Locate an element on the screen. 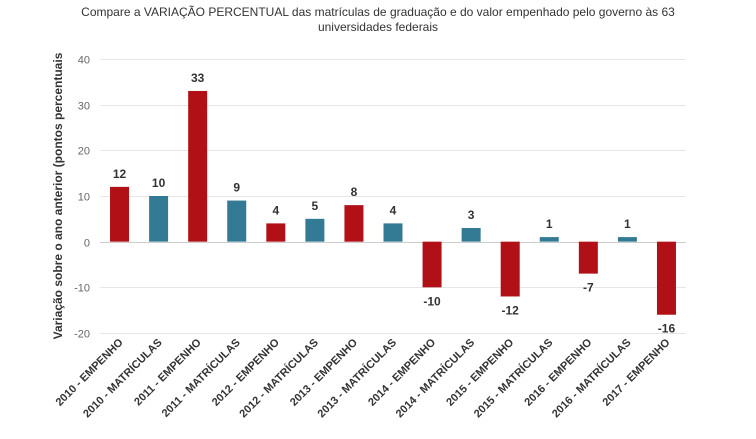 This screenshot has width=756, height=439. x-tick-label: 2014 - MATRÍCULAS is located at coordinates (435, 378).